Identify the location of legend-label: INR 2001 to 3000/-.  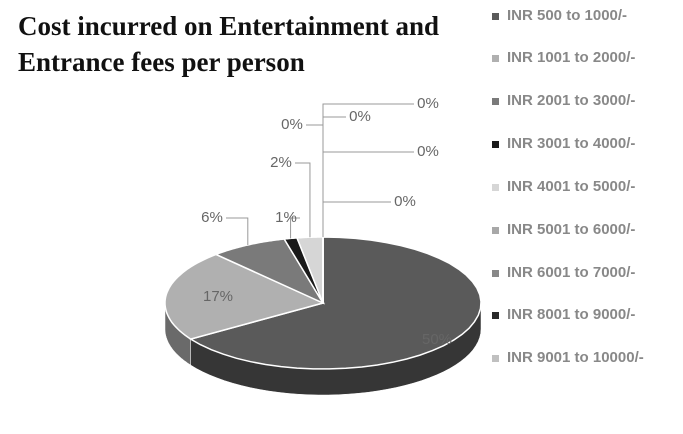
(571, 100).